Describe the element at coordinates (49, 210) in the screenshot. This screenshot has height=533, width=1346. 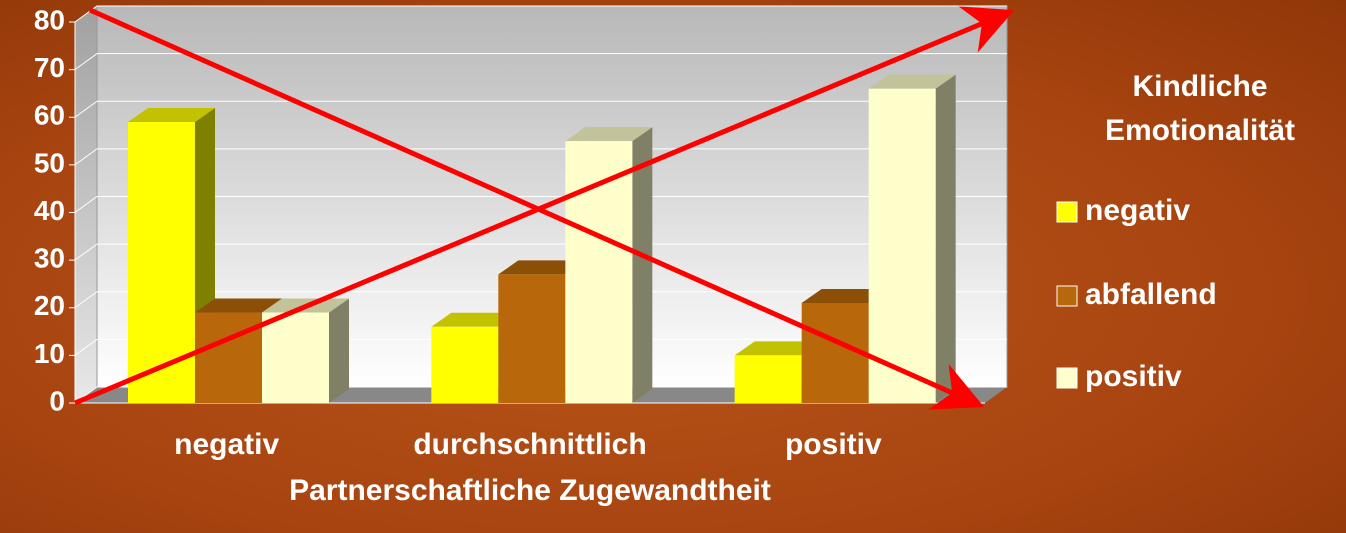
I see `y-tick-label: 40` at that location.